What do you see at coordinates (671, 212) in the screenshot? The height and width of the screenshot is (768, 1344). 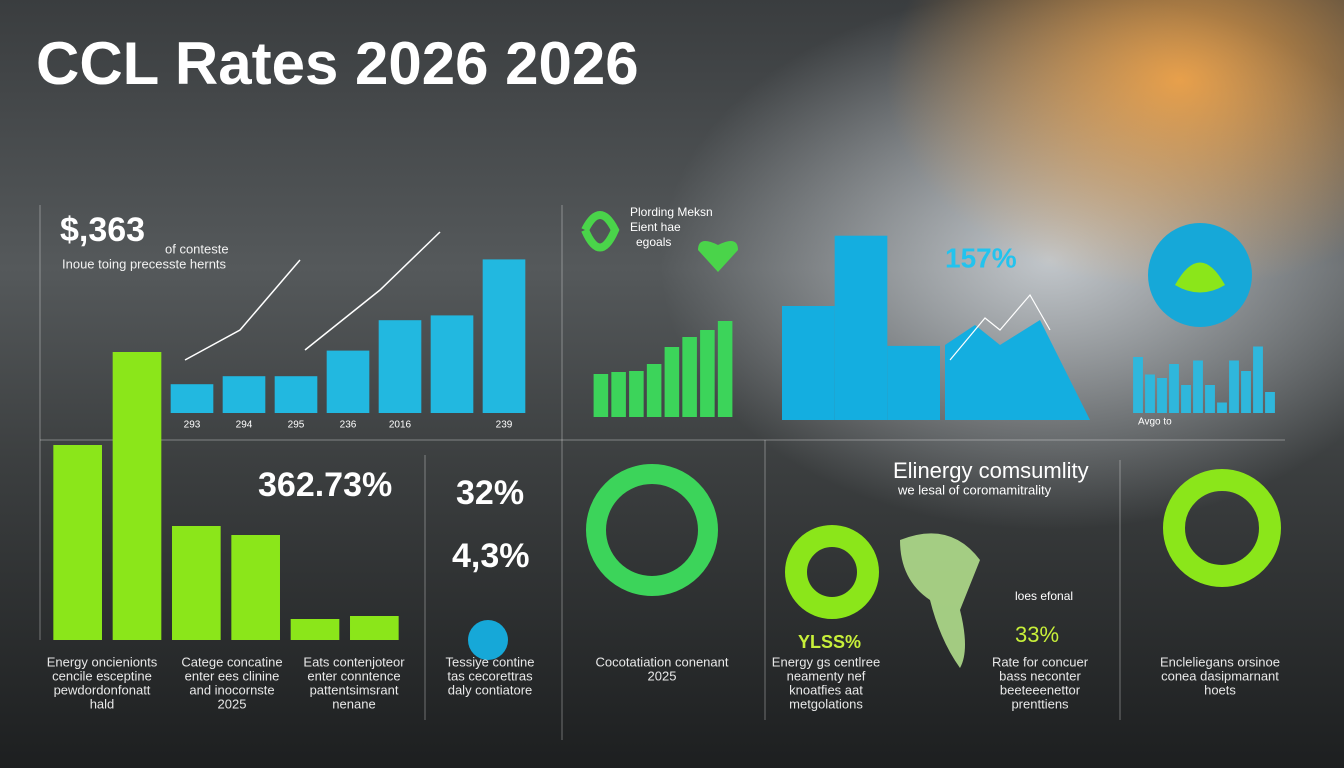 I see `note: Plording Meksn` at bounding box center [671, 212].